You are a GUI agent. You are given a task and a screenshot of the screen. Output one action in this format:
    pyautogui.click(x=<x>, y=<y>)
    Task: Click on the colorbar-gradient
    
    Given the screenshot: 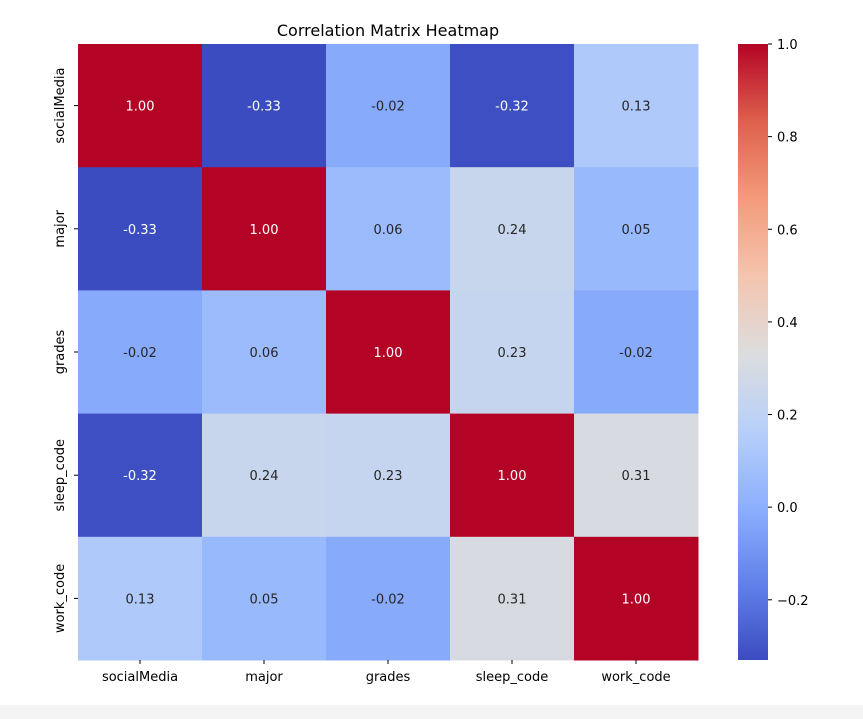 What is the action you would take?
    pyautogui.click(x=753, y=352)
    